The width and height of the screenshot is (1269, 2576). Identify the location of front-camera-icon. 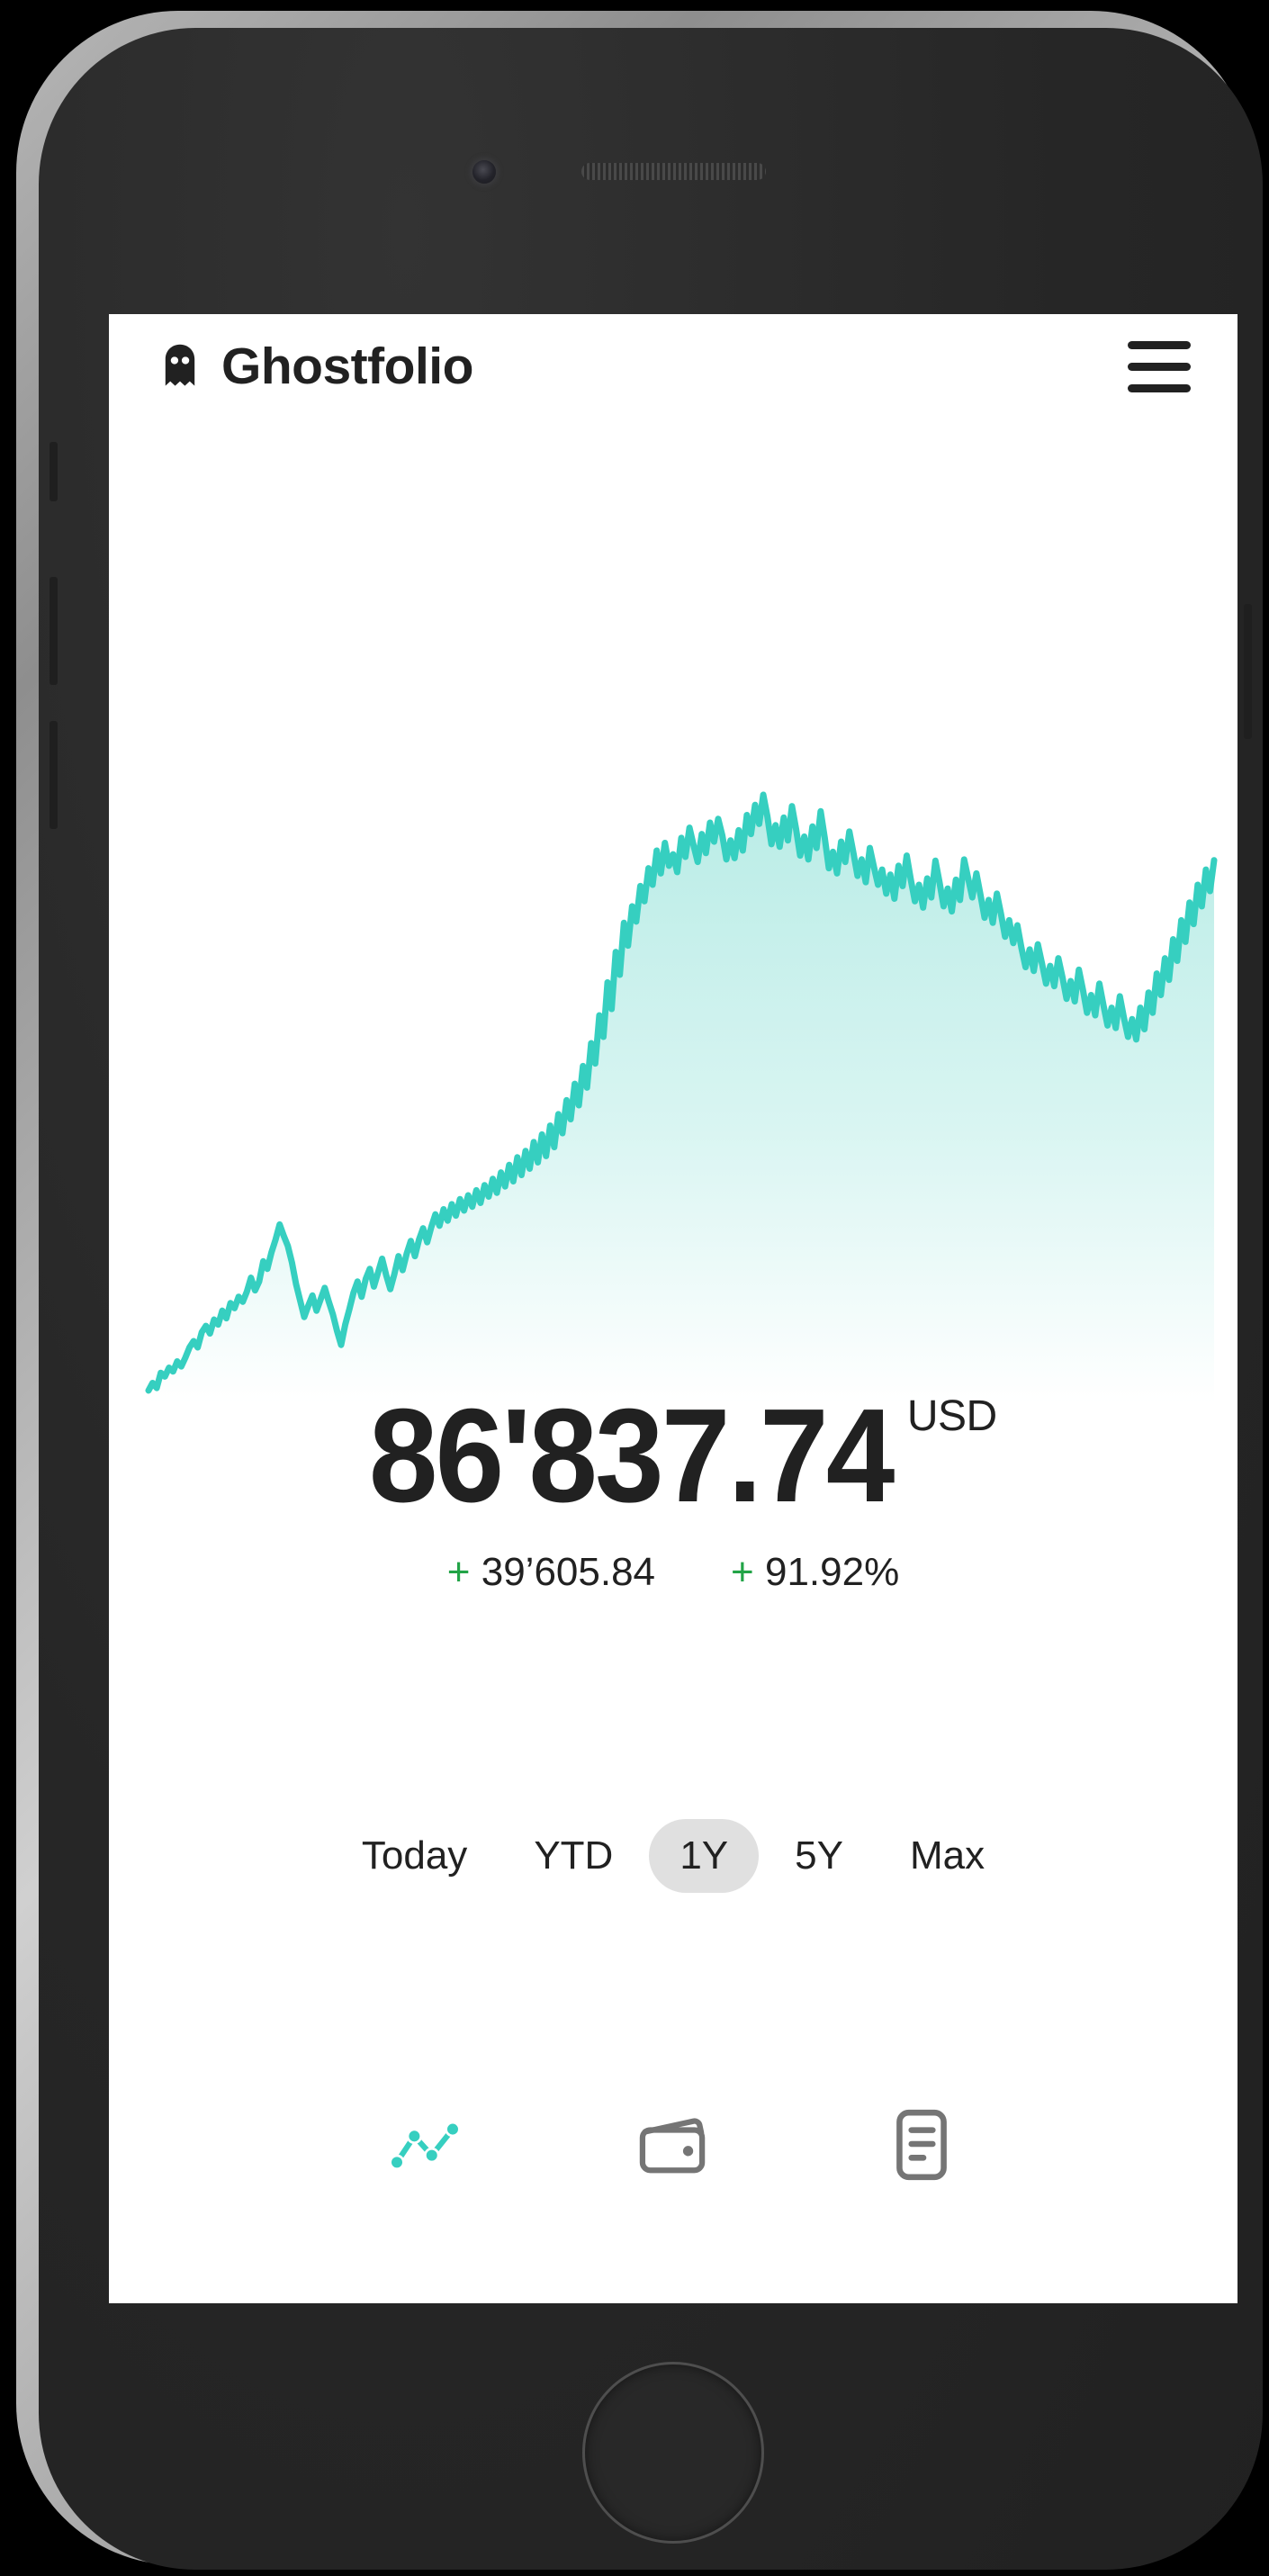
(484, 172).